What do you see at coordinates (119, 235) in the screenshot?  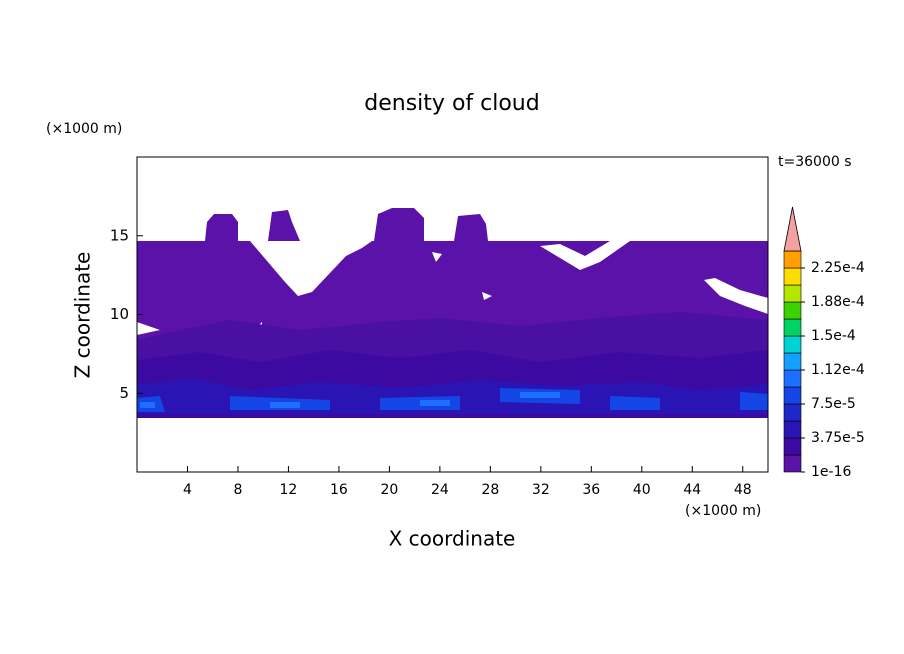 I see `y-tick-label: 15` at bounding box center [119, 235].